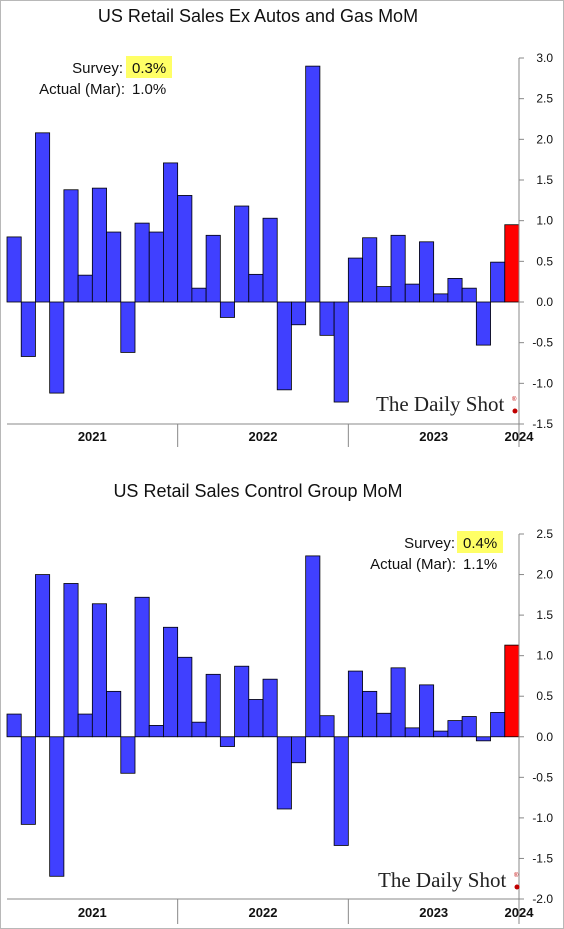 The height and width of the screenshot is (929, 564). Describe the element at coordinates (544, 58) in the screenshot. I see `y-tick-label: 3.0` at that location.